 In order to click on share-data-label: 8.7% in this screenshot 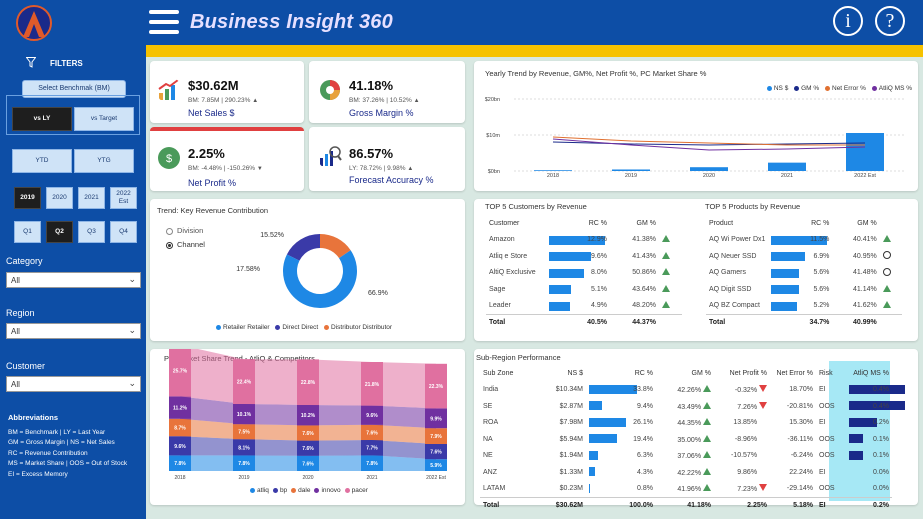, I will do `click(180, 429)`.